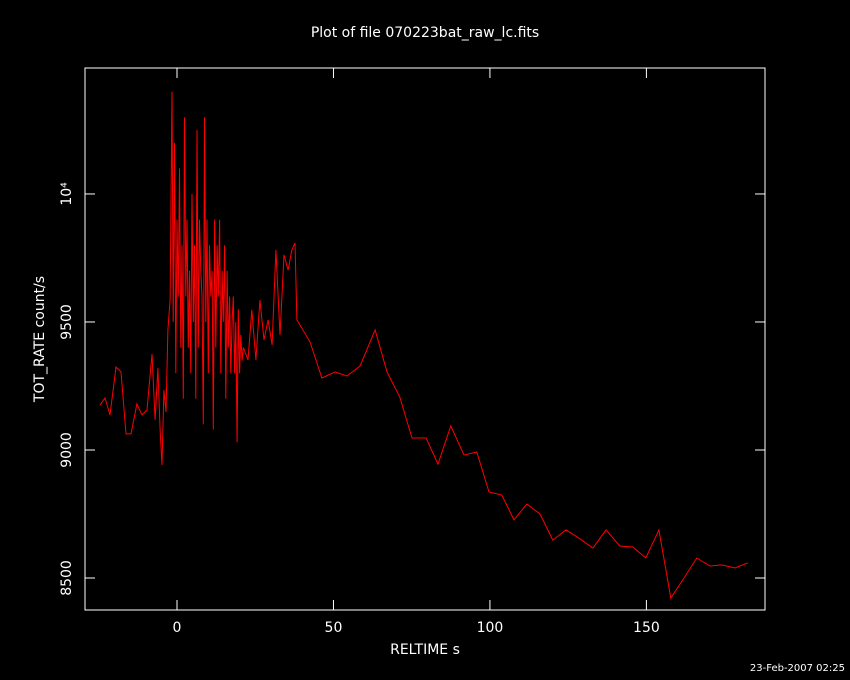 The image size is (850, 680). Describe the element at coordinates (646, 628) in the screenshot. I see `x-tick-label: 150` at that location.